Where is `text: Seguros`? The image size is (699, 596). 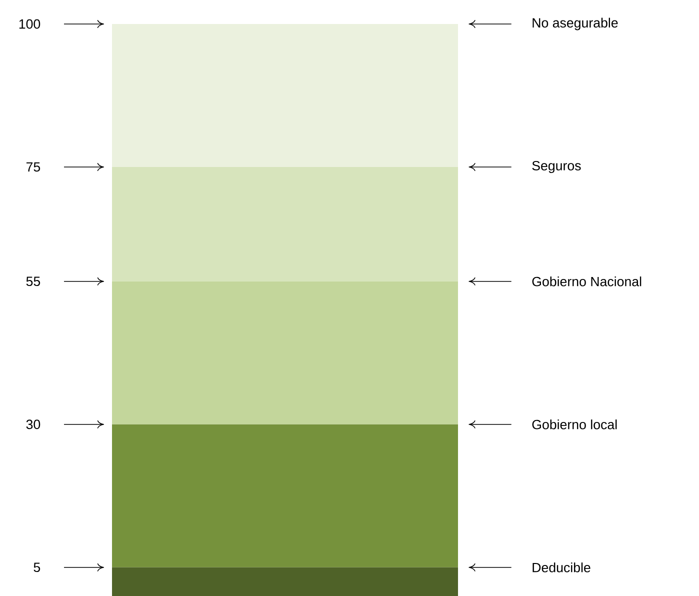 text: Seguros is located at coordinates (556, 167).